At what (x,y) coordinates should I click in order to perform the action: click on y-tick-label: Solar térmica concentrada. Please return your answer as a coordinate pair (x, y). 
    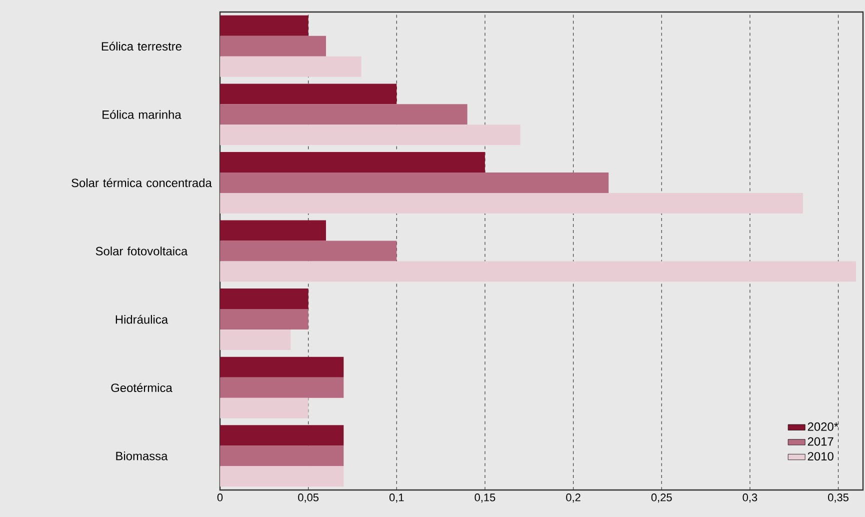
    Looking at the image, I should click on (142, 183).